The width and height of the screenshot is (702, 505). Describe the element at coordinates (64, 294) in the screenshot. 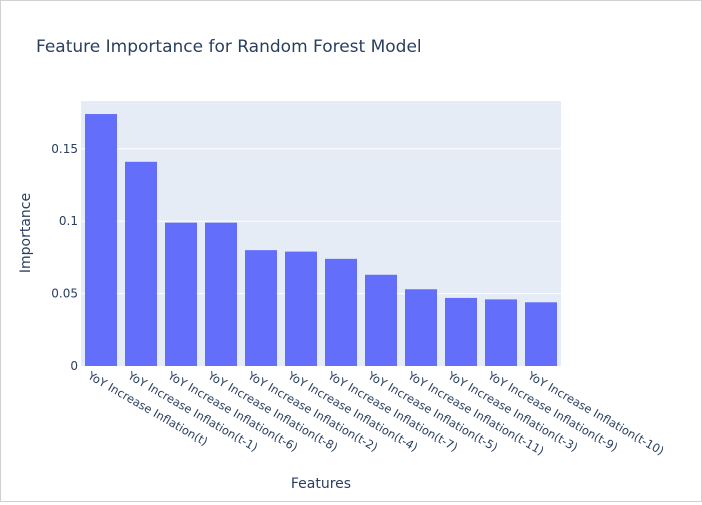

I see `y-tick-label: 0.05` at that location.